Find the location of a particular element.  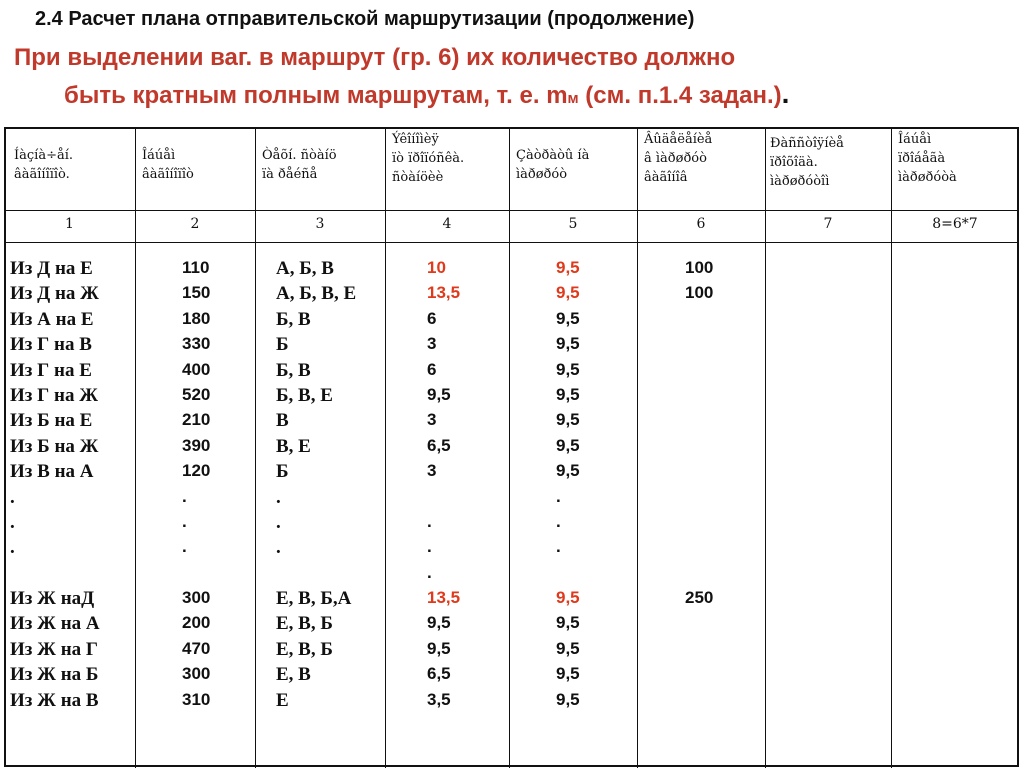

tech-stations-cell: Б, В, Е is located at coordinates (304, 395).